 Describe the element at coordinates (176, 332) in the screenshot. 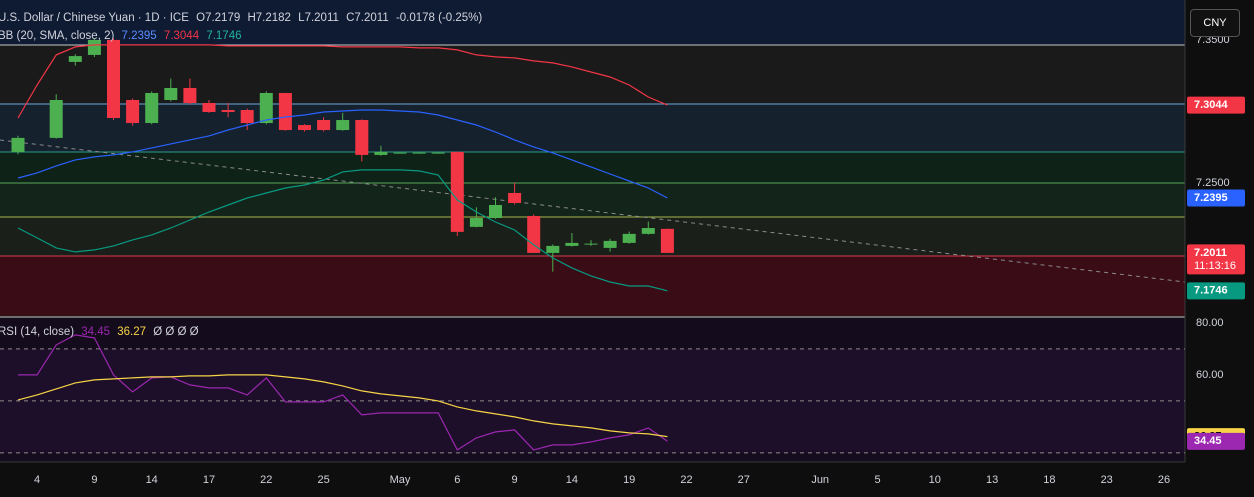

I see `indicator-extra: Ø Ø Ø Ø` at that location.